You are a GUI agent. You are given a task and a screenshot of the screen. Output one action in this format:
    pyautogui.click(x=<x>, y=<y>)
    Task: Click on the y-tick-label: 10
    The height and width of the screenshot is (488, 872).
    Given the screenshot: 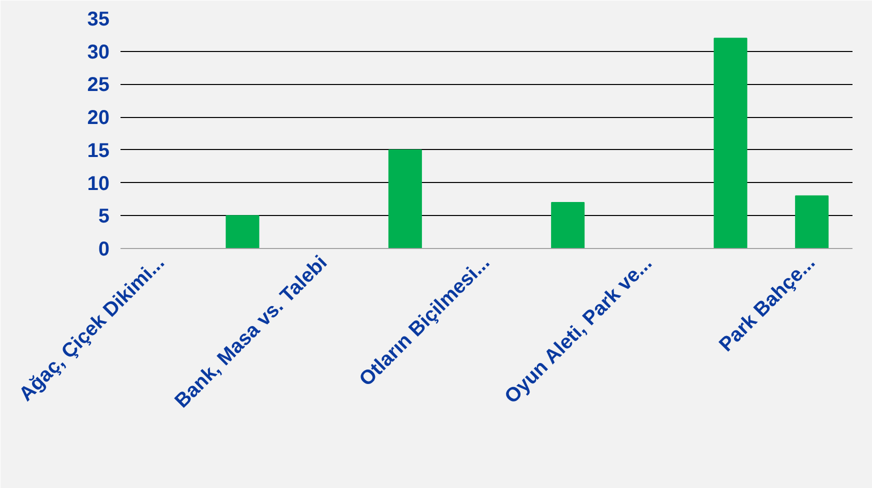 What is the action you would take?
    pyautogui.click(x=98, y=183)
    